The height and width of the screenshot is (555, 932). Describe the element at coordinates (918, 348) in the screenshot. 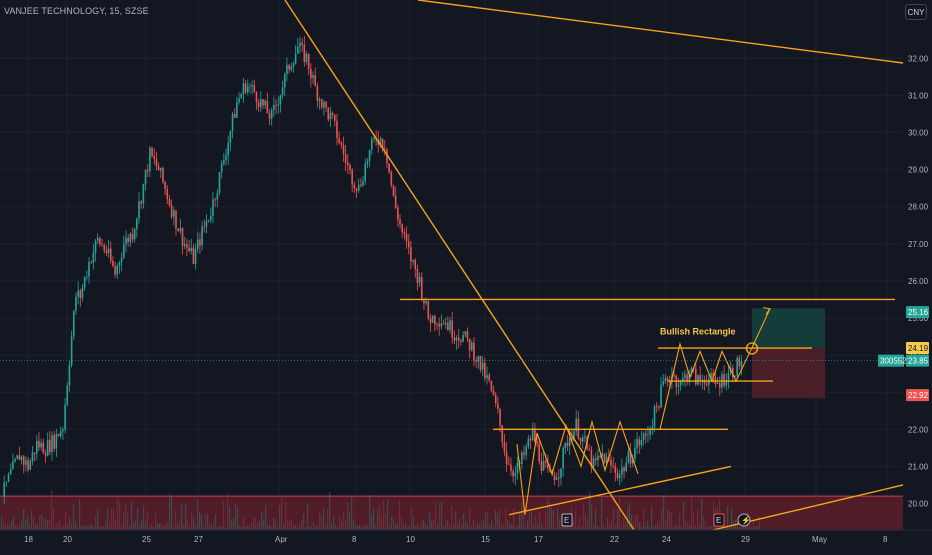

I see `price-label-text: 24.19` at that location.